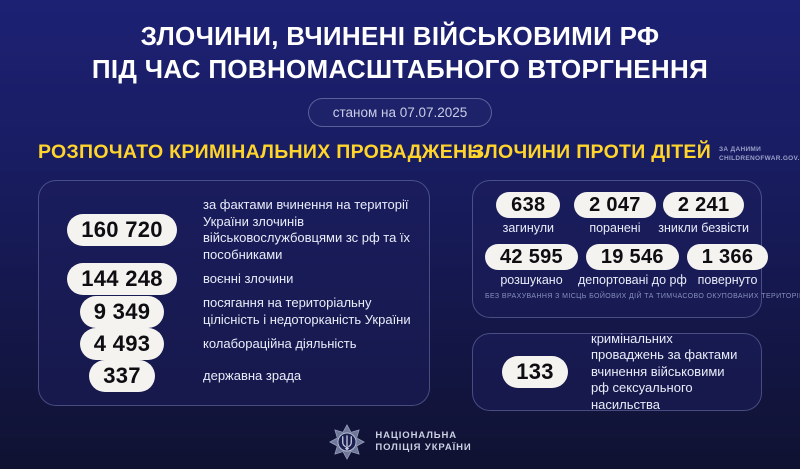 The height and width of the screenshot is (469, 800). I want to click on stat-value: 42 595, so click(531, 257).